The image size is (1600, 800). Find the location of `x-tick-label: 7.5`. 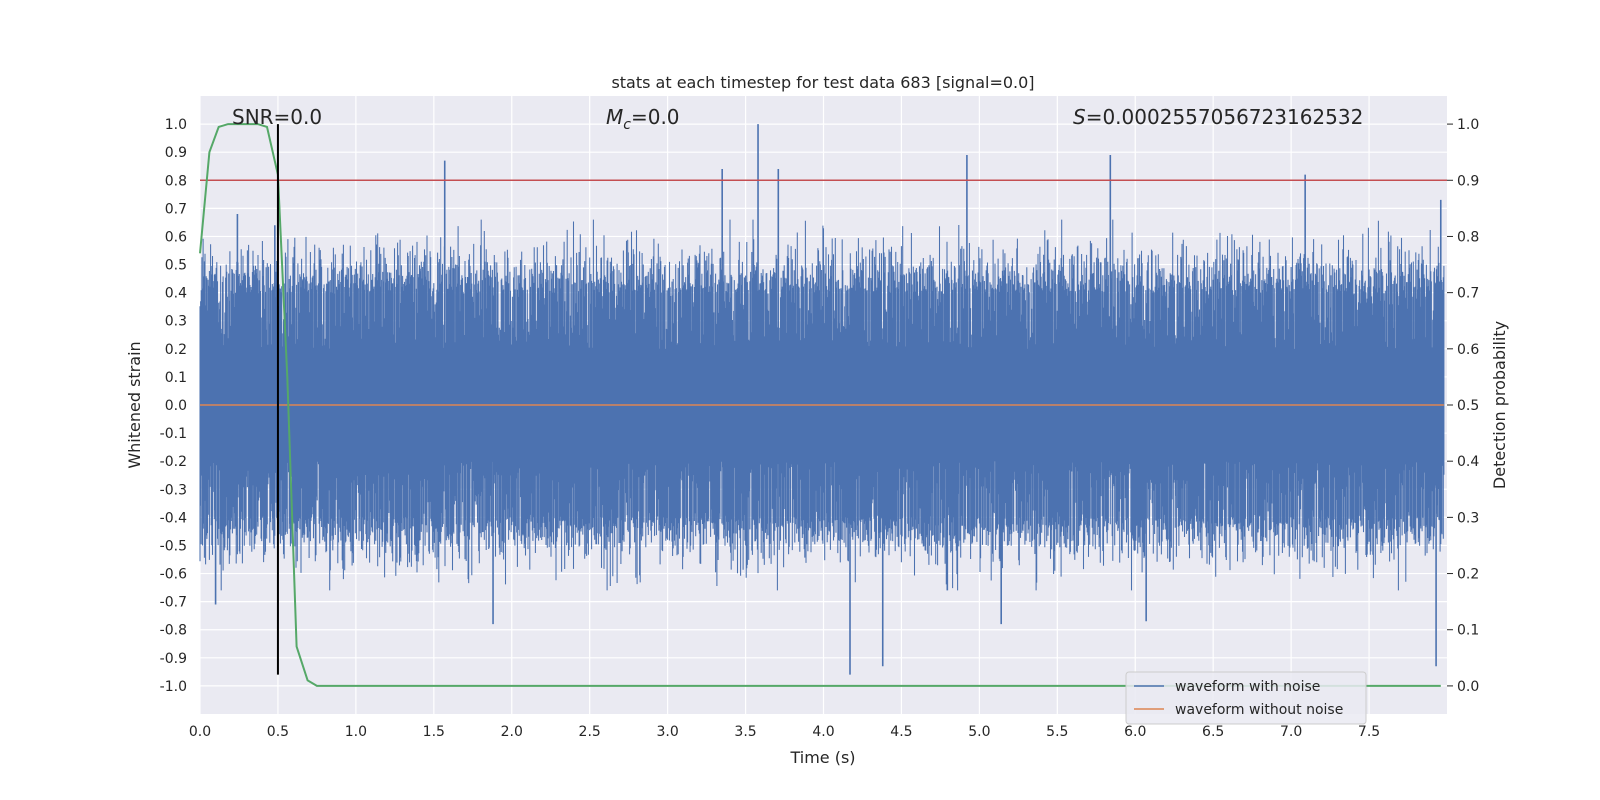

x-tick-label: 7.5 is located at coordinates (1369, 732).